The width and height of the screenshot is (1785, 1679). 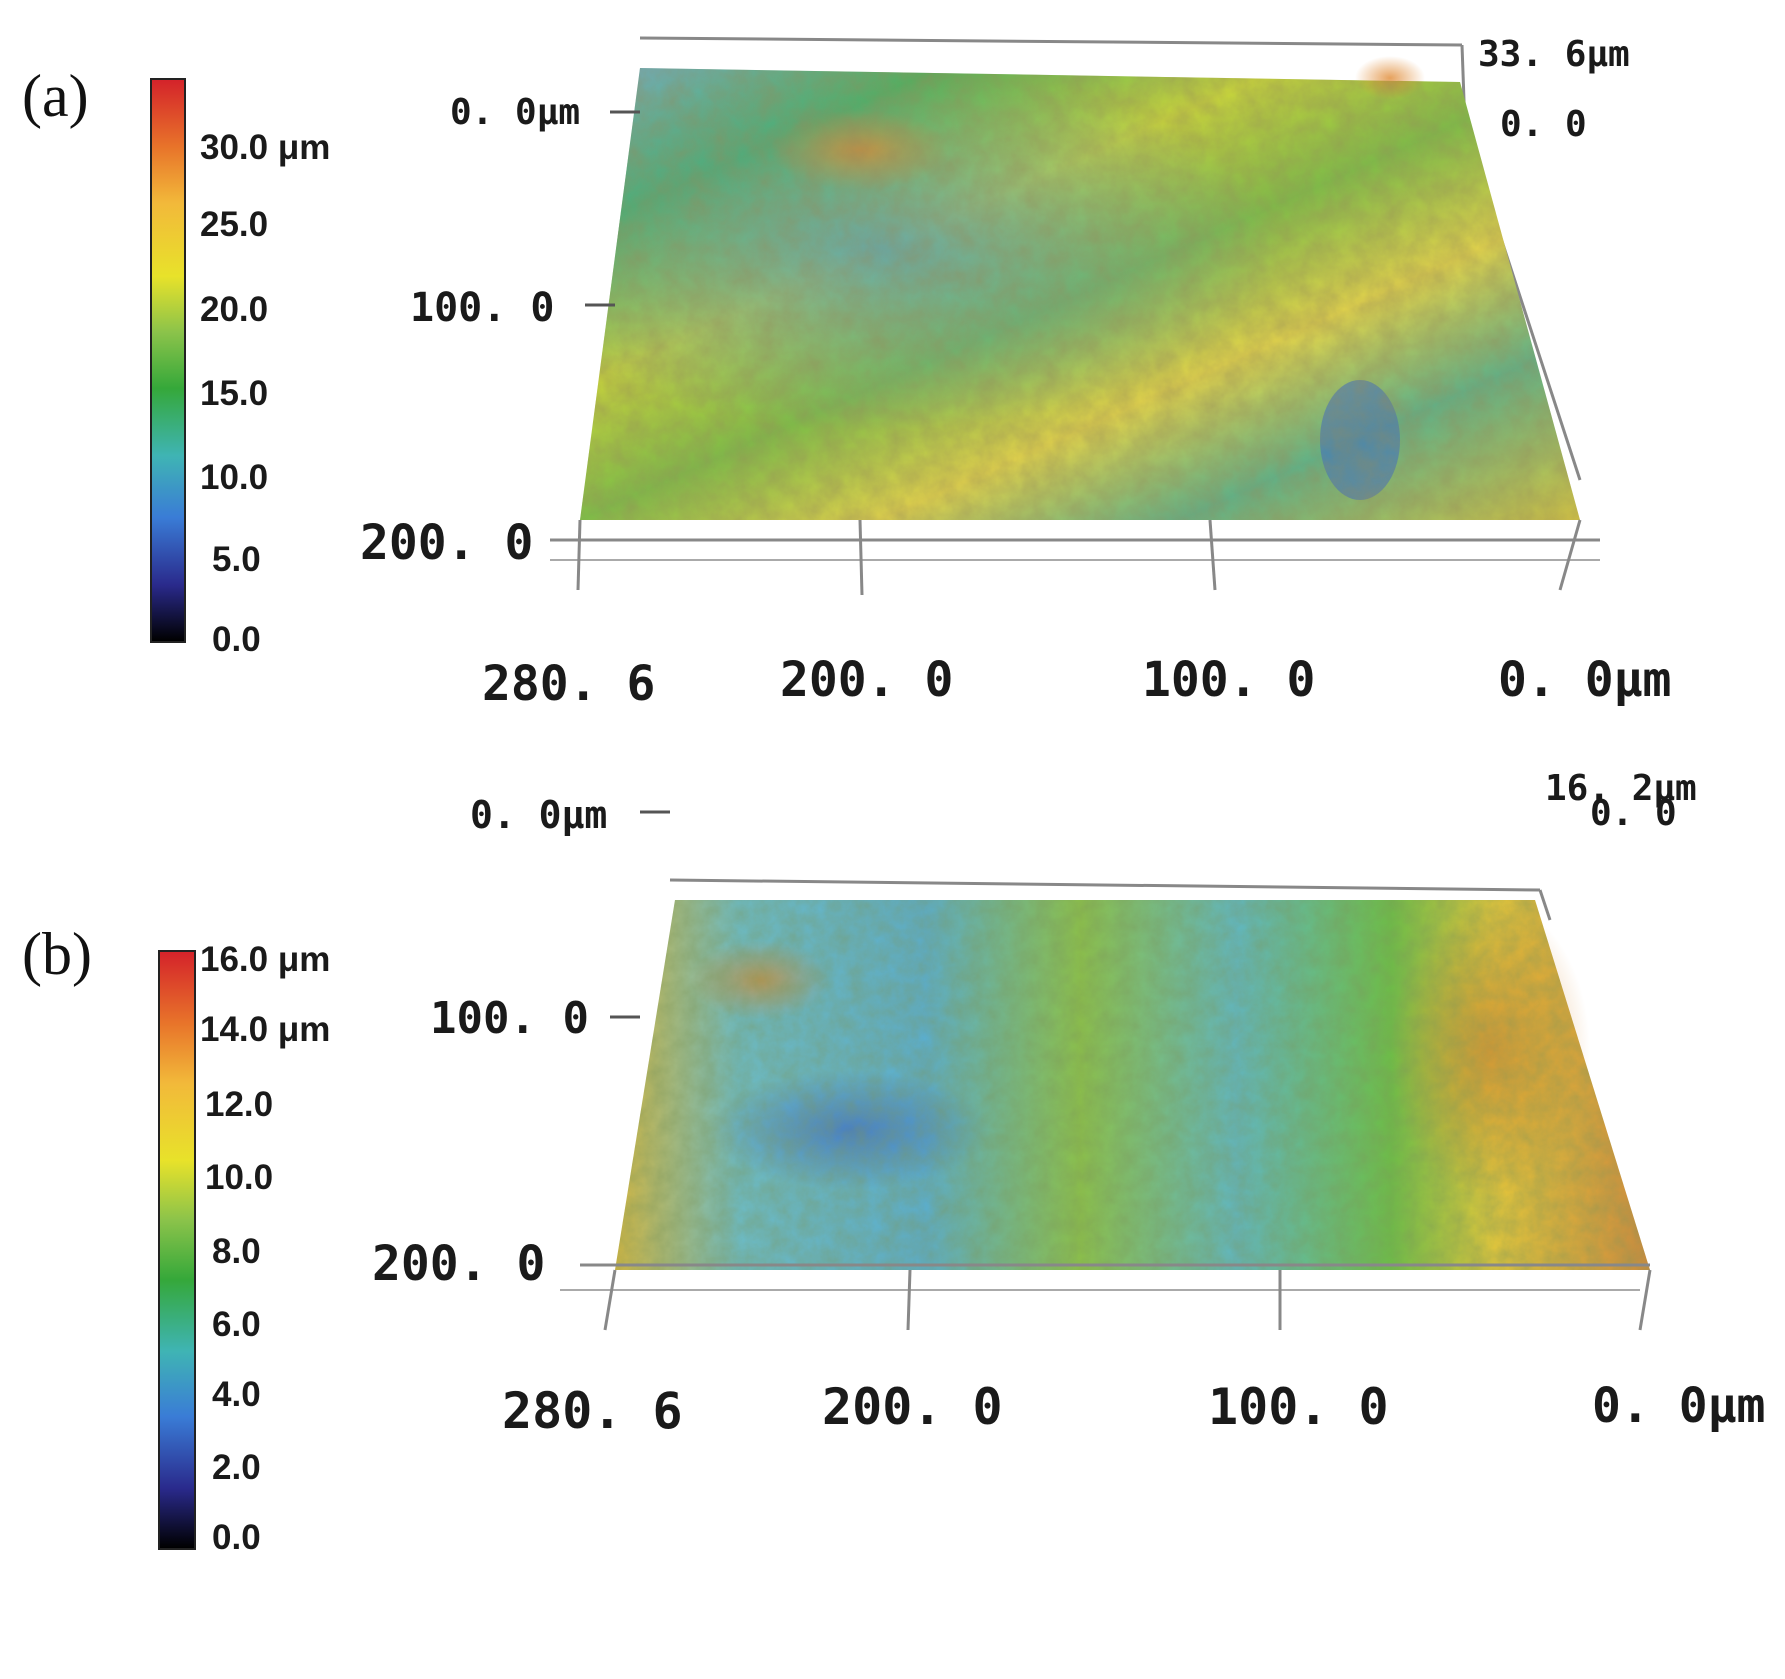 I want to click on panel-letter: (a), so click(x=55, y=96).